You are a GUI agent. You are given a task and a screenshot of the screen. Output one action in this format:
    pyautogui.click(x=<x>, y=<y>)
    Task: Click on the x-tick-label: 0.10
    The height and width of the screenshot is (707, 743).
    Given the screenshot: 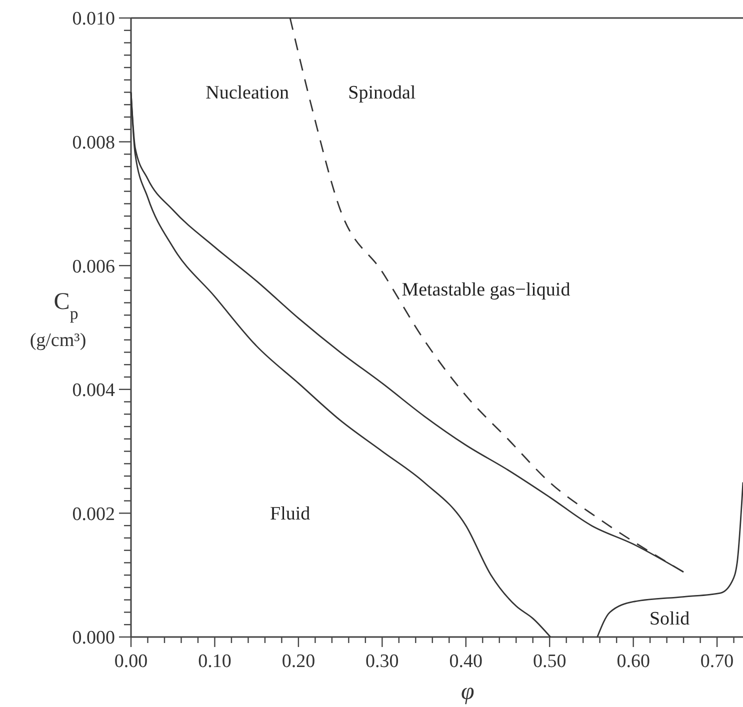 What is the action you would take?
    pyautogui.click(x=215, y=661)
    